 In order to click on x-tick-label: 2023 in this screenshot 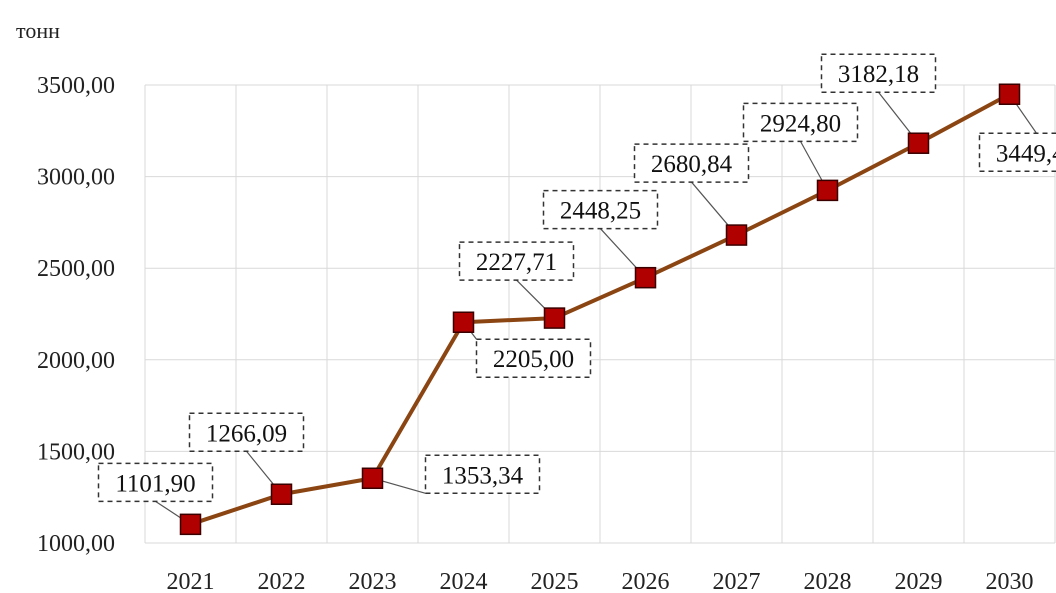, I will do `click(373, 581)`.